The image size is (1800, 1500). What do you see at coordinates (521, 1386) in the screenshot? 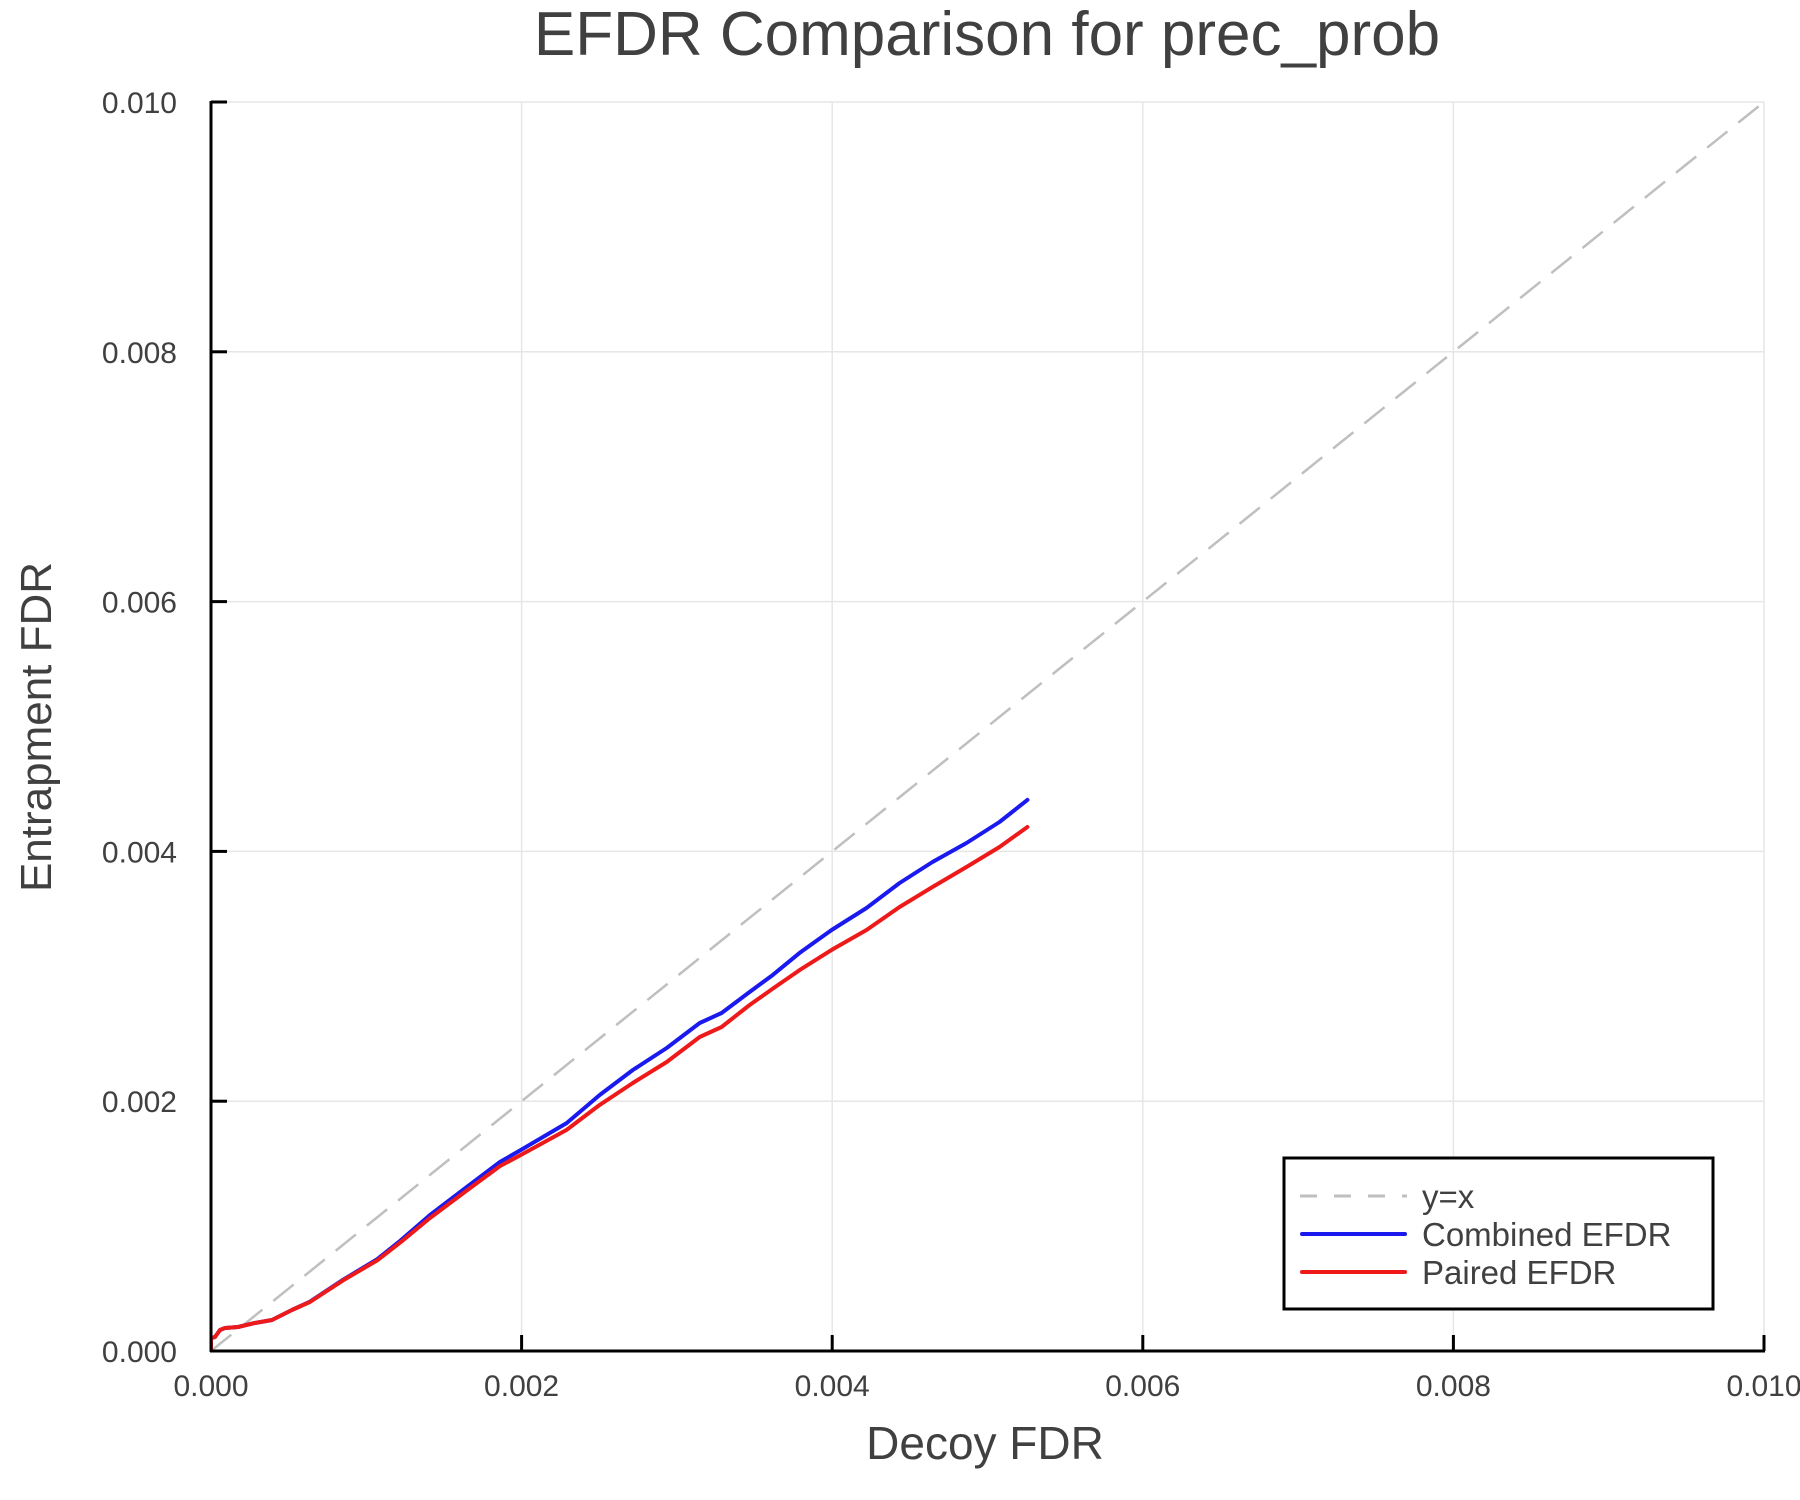
I see `x-tick-label: 0.002` at bounding box center [521, 1386].